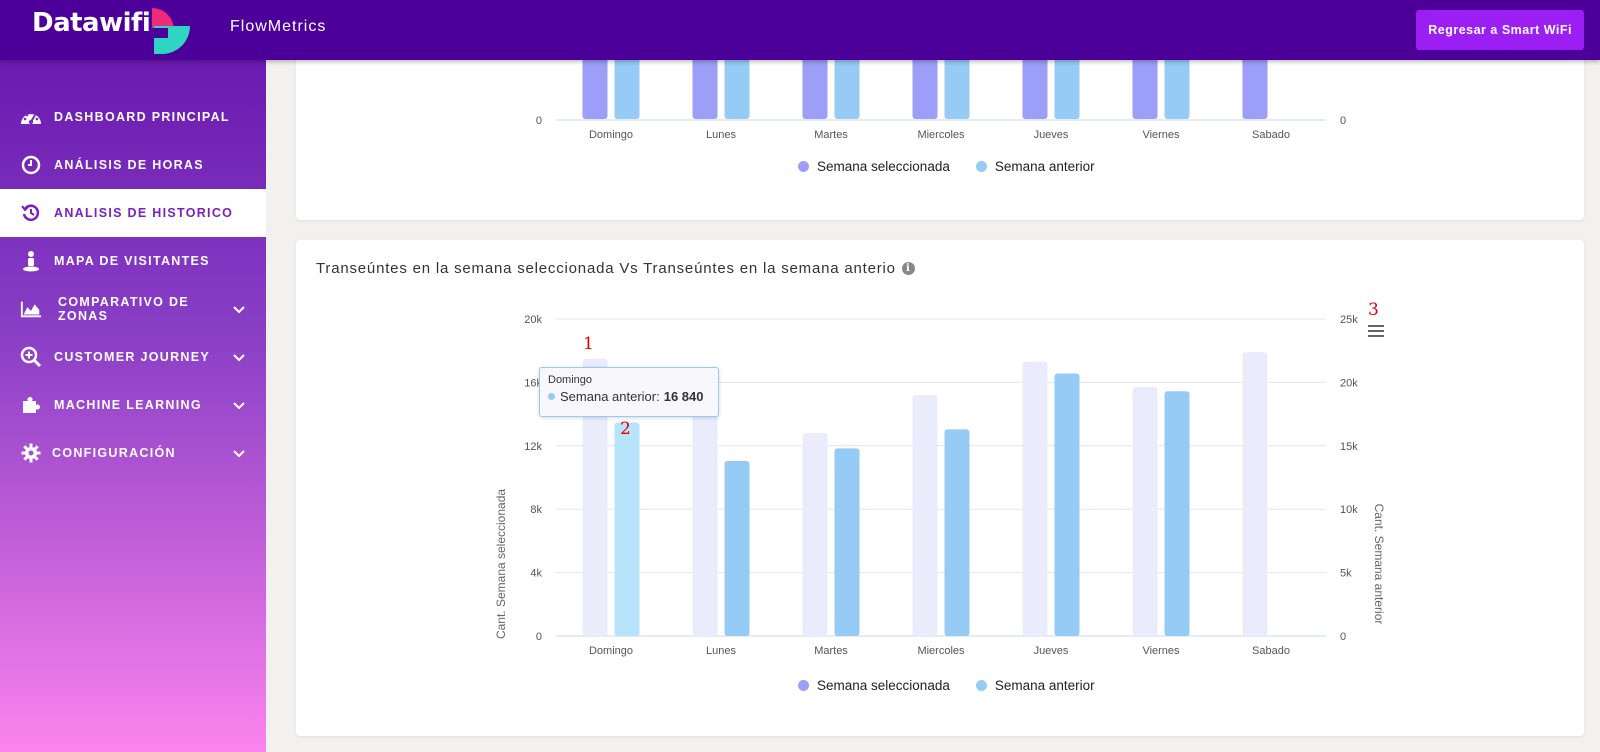  I want to click on y2-axis-tick-label: 5k, so click(1346, 574).